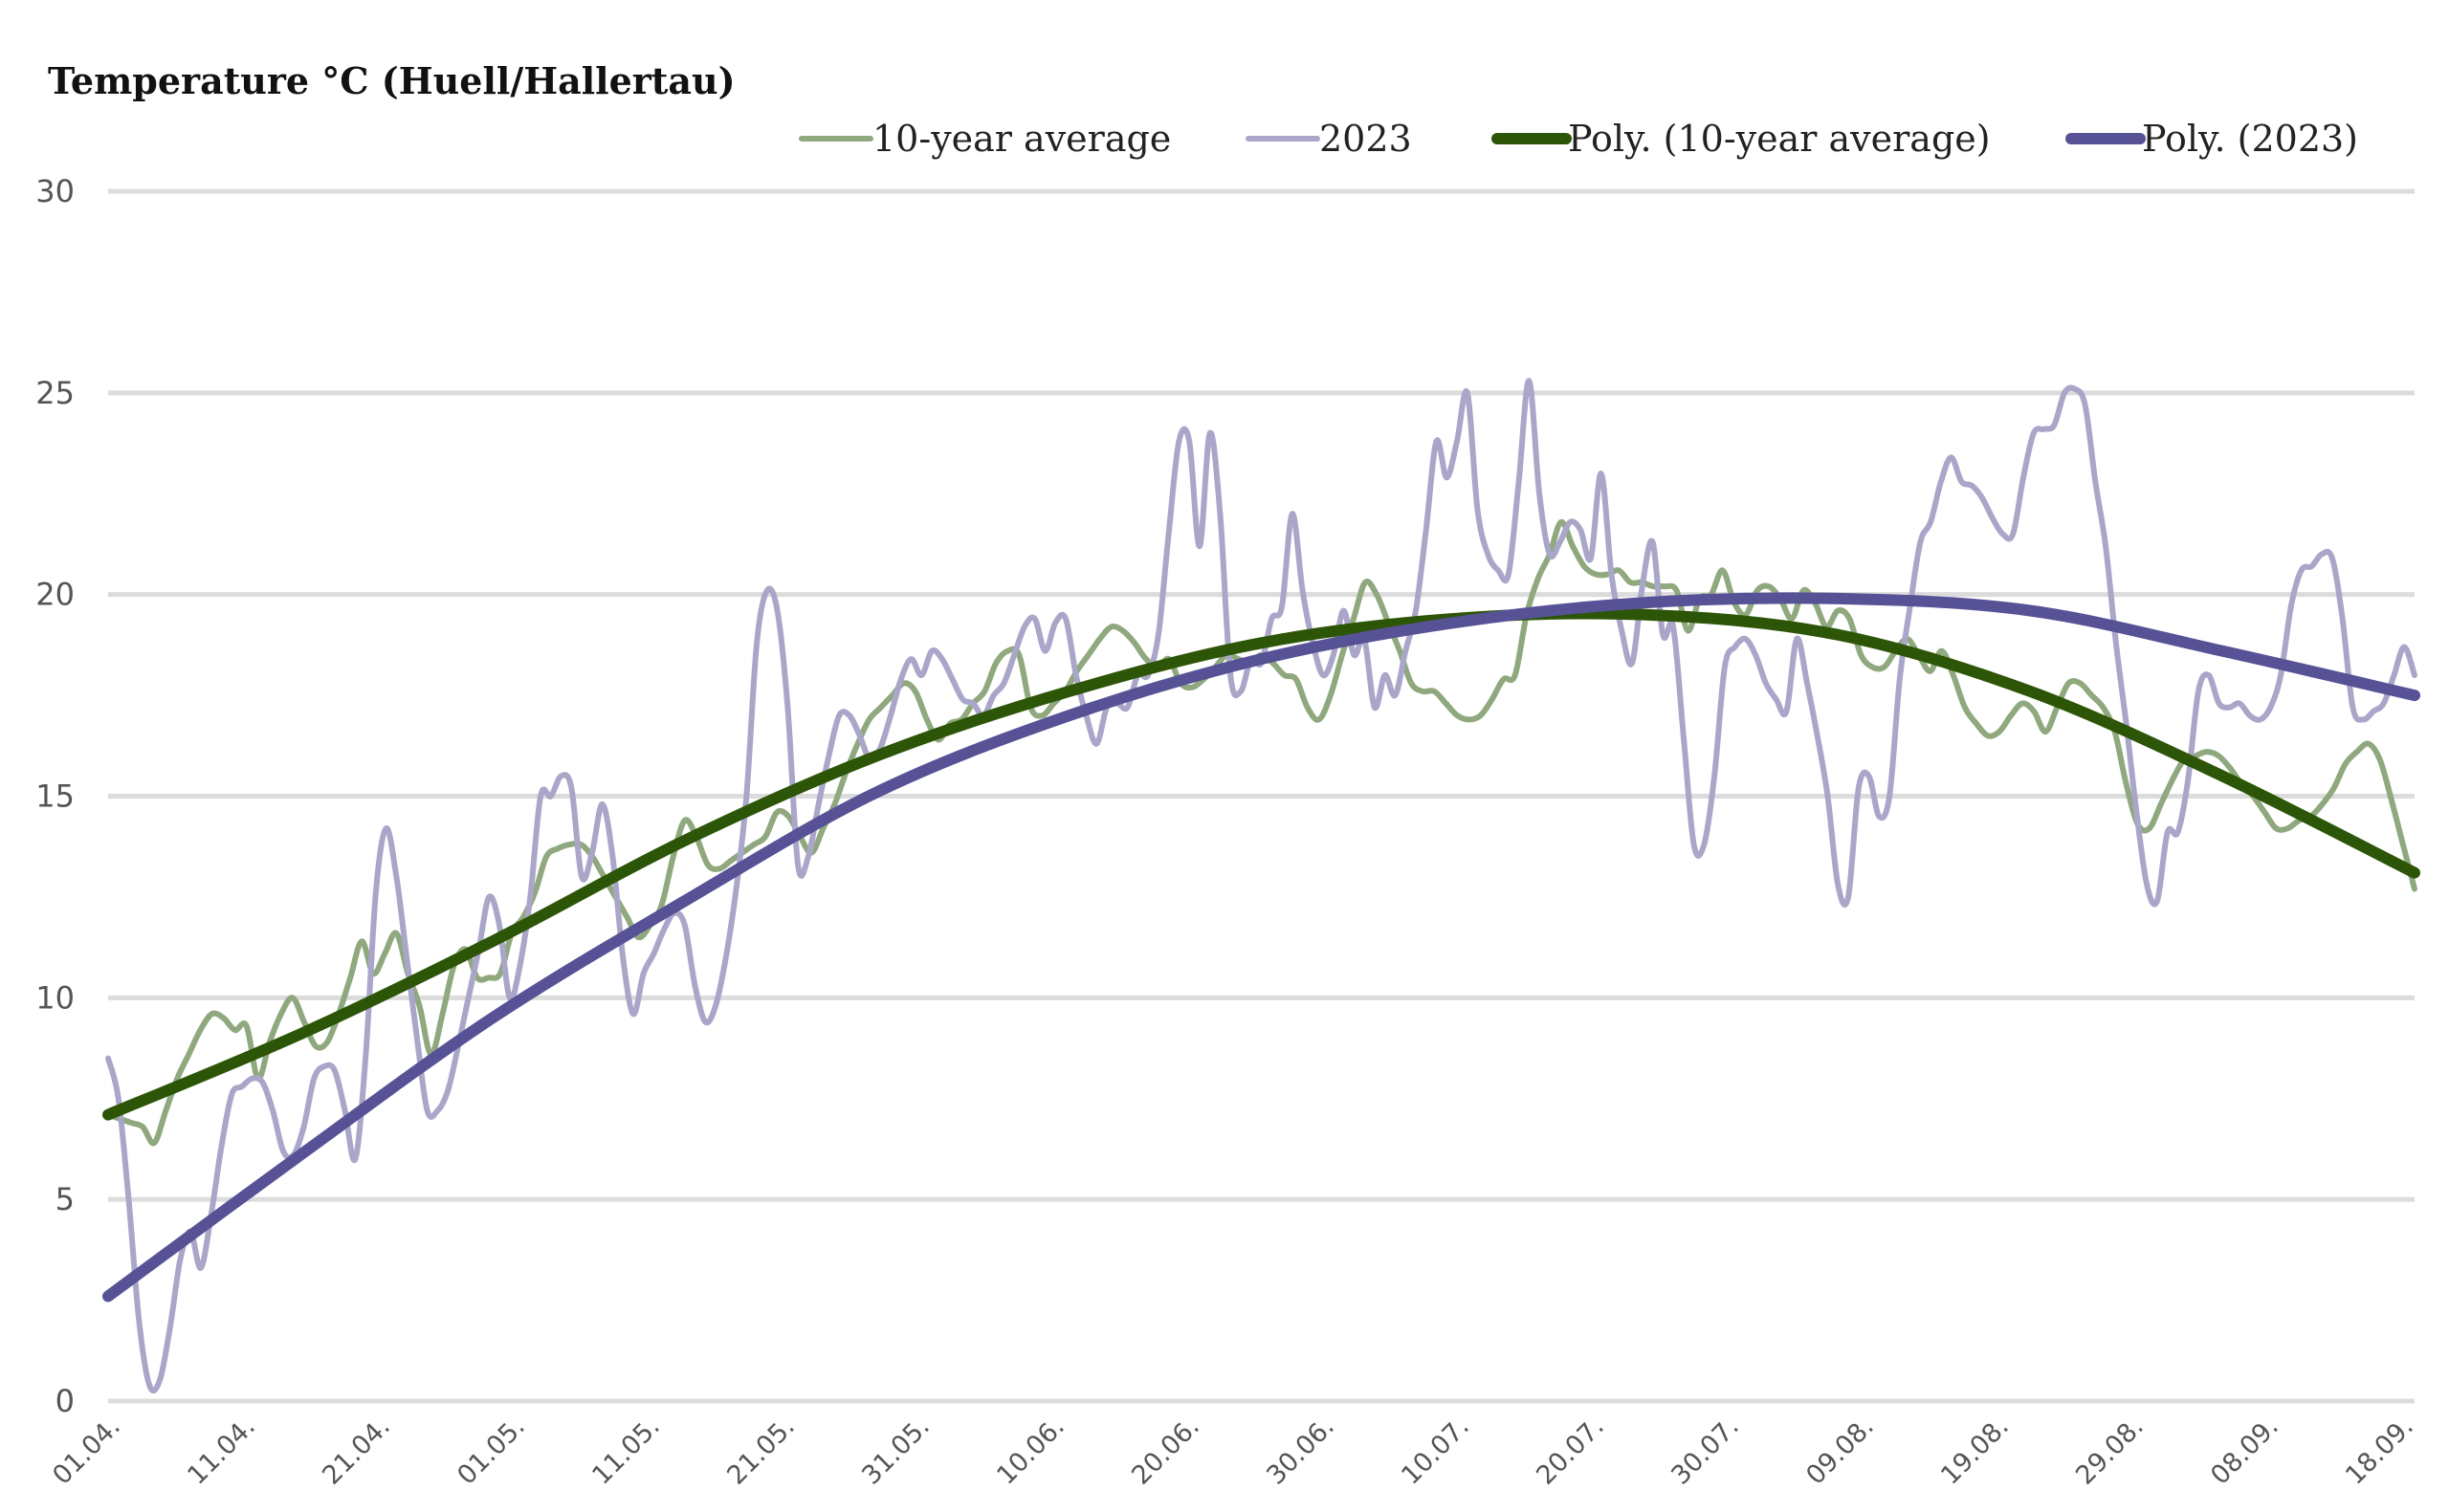 This screenshot has height=1512, width=2449. What do you see at coordinates (2245, 1451) in the screenshot?
I see `x-tick-label: 08.09.` at bounding box center [2245, 1451].